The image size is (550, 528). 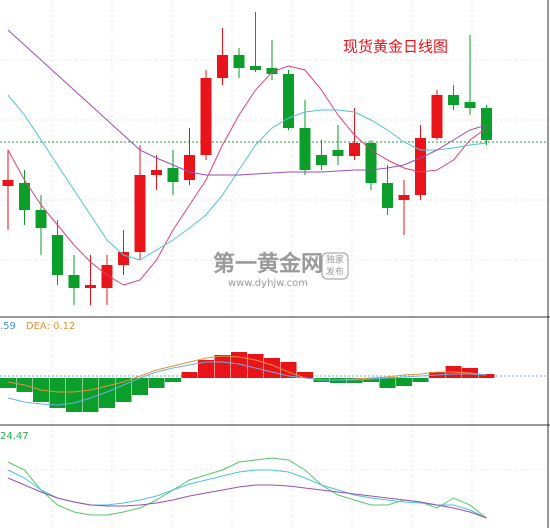 What do you see at coordinates (335, 260) in the screenshot?
I see `badge-text: 独家` at bounding box center [335, 260].